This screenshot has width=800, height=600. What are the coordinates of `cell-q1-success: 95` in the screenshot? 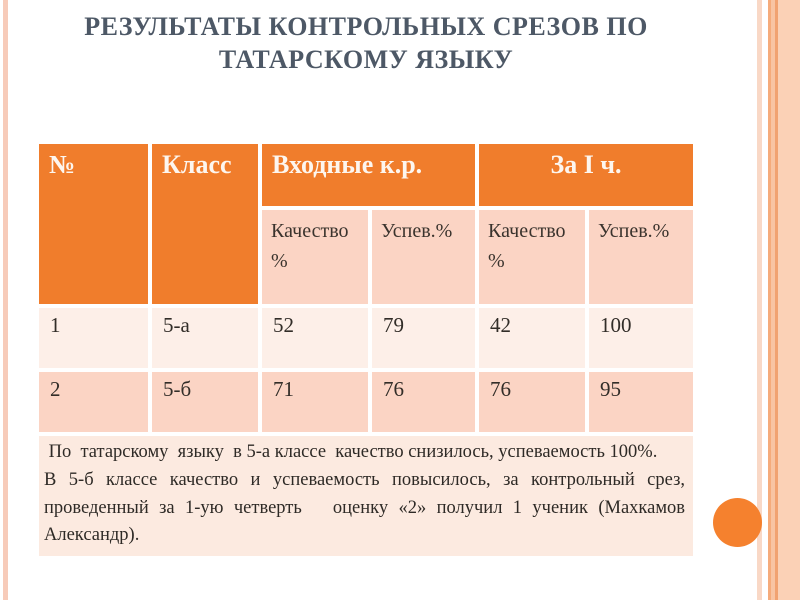 It's located at (641, 402).